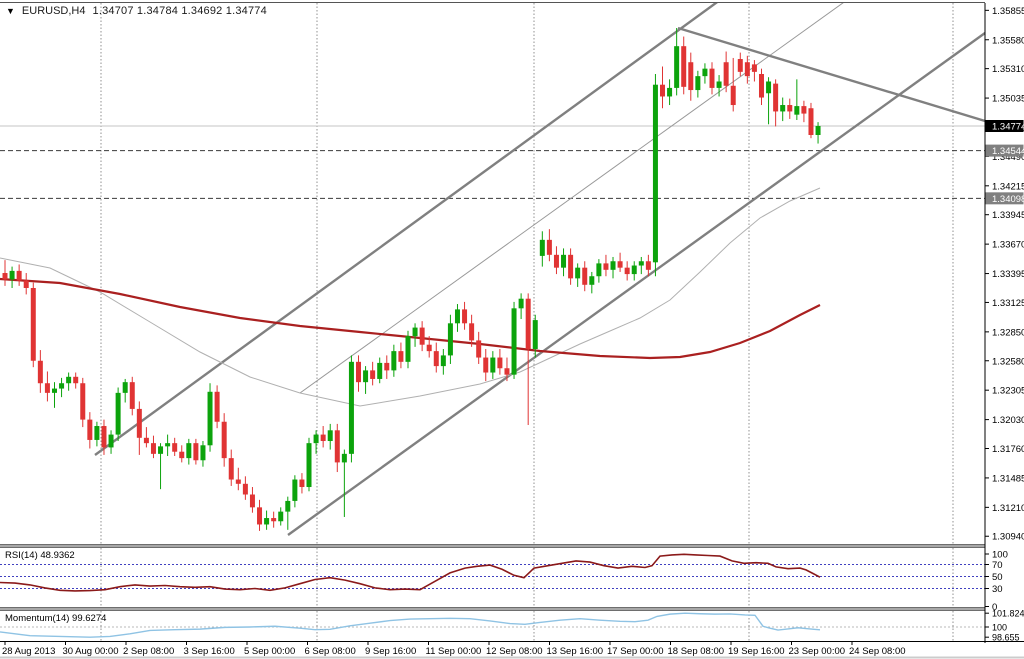  What do you see at coordinates (1008, 11) in the screenshot?
I see `price-tick-label: 1.35855` at bounding box center [1008, 11].